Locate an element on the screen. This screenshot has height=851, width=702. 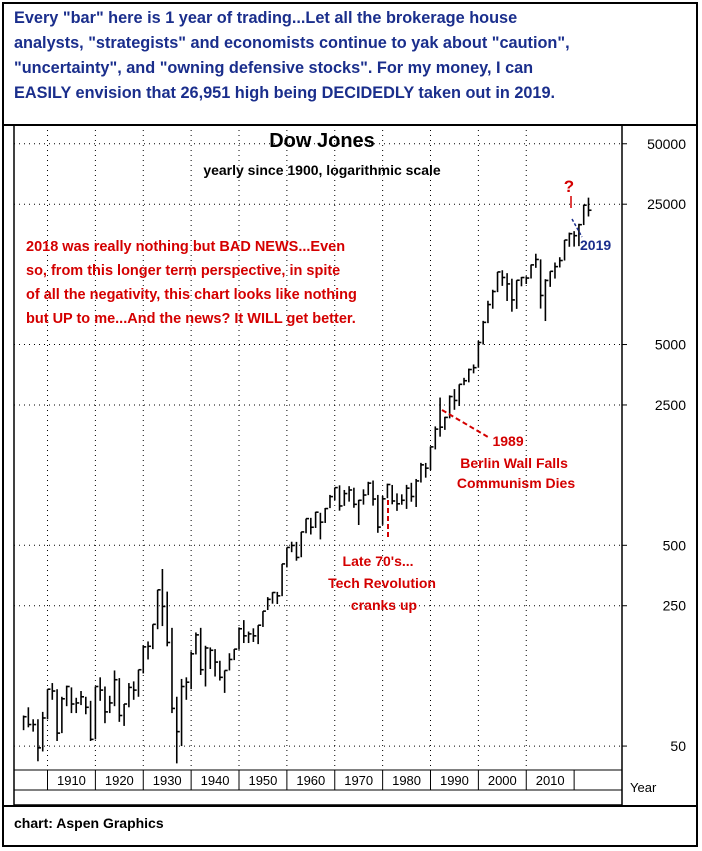
x-axis-label: Year is located at coordinates (643, 787).